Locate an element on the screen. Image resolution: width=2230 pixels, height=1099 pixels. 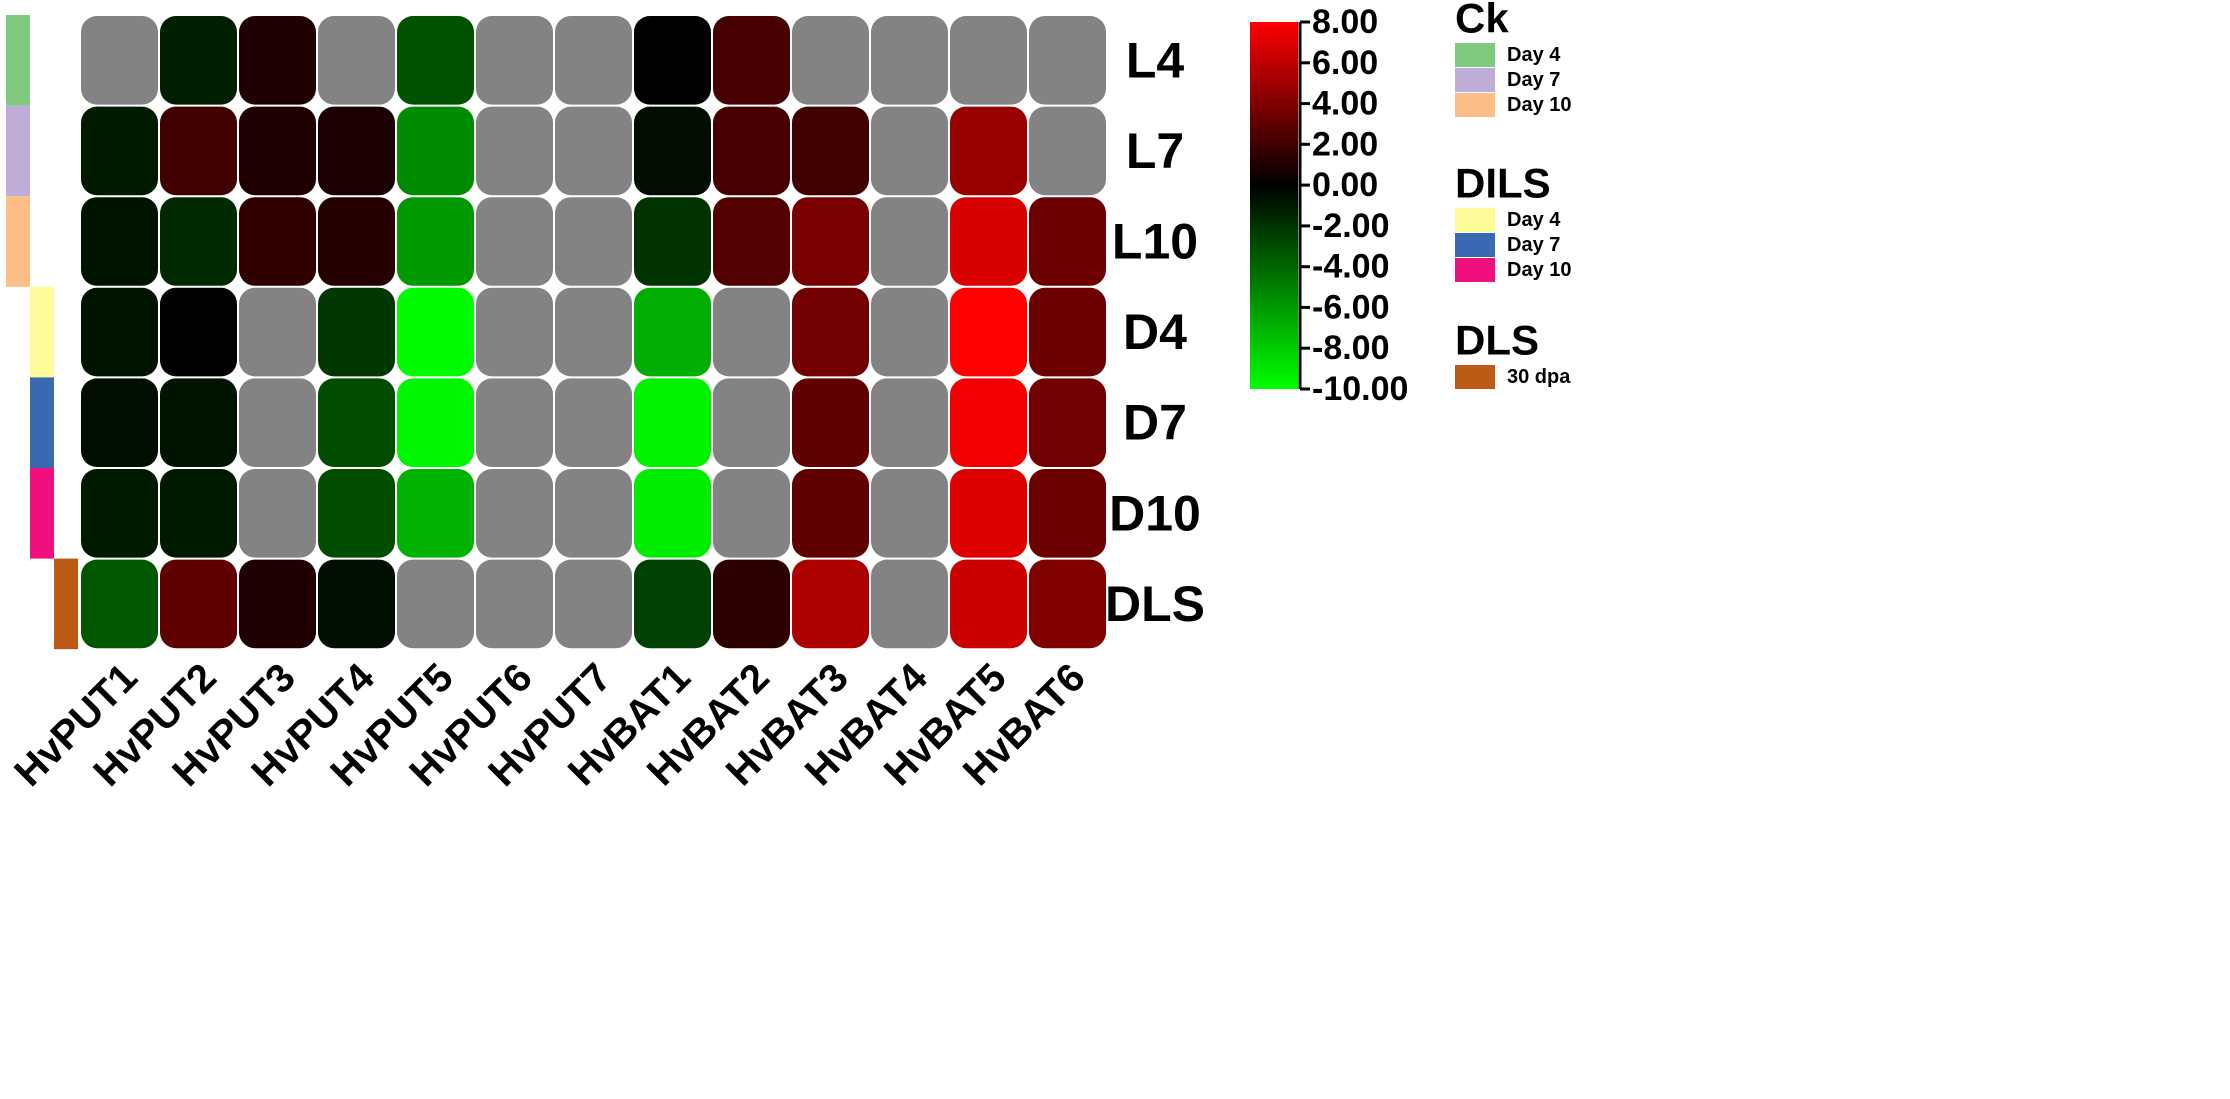
color-scale-tick-label: -8.00 is located at coordinates (1351, 348).